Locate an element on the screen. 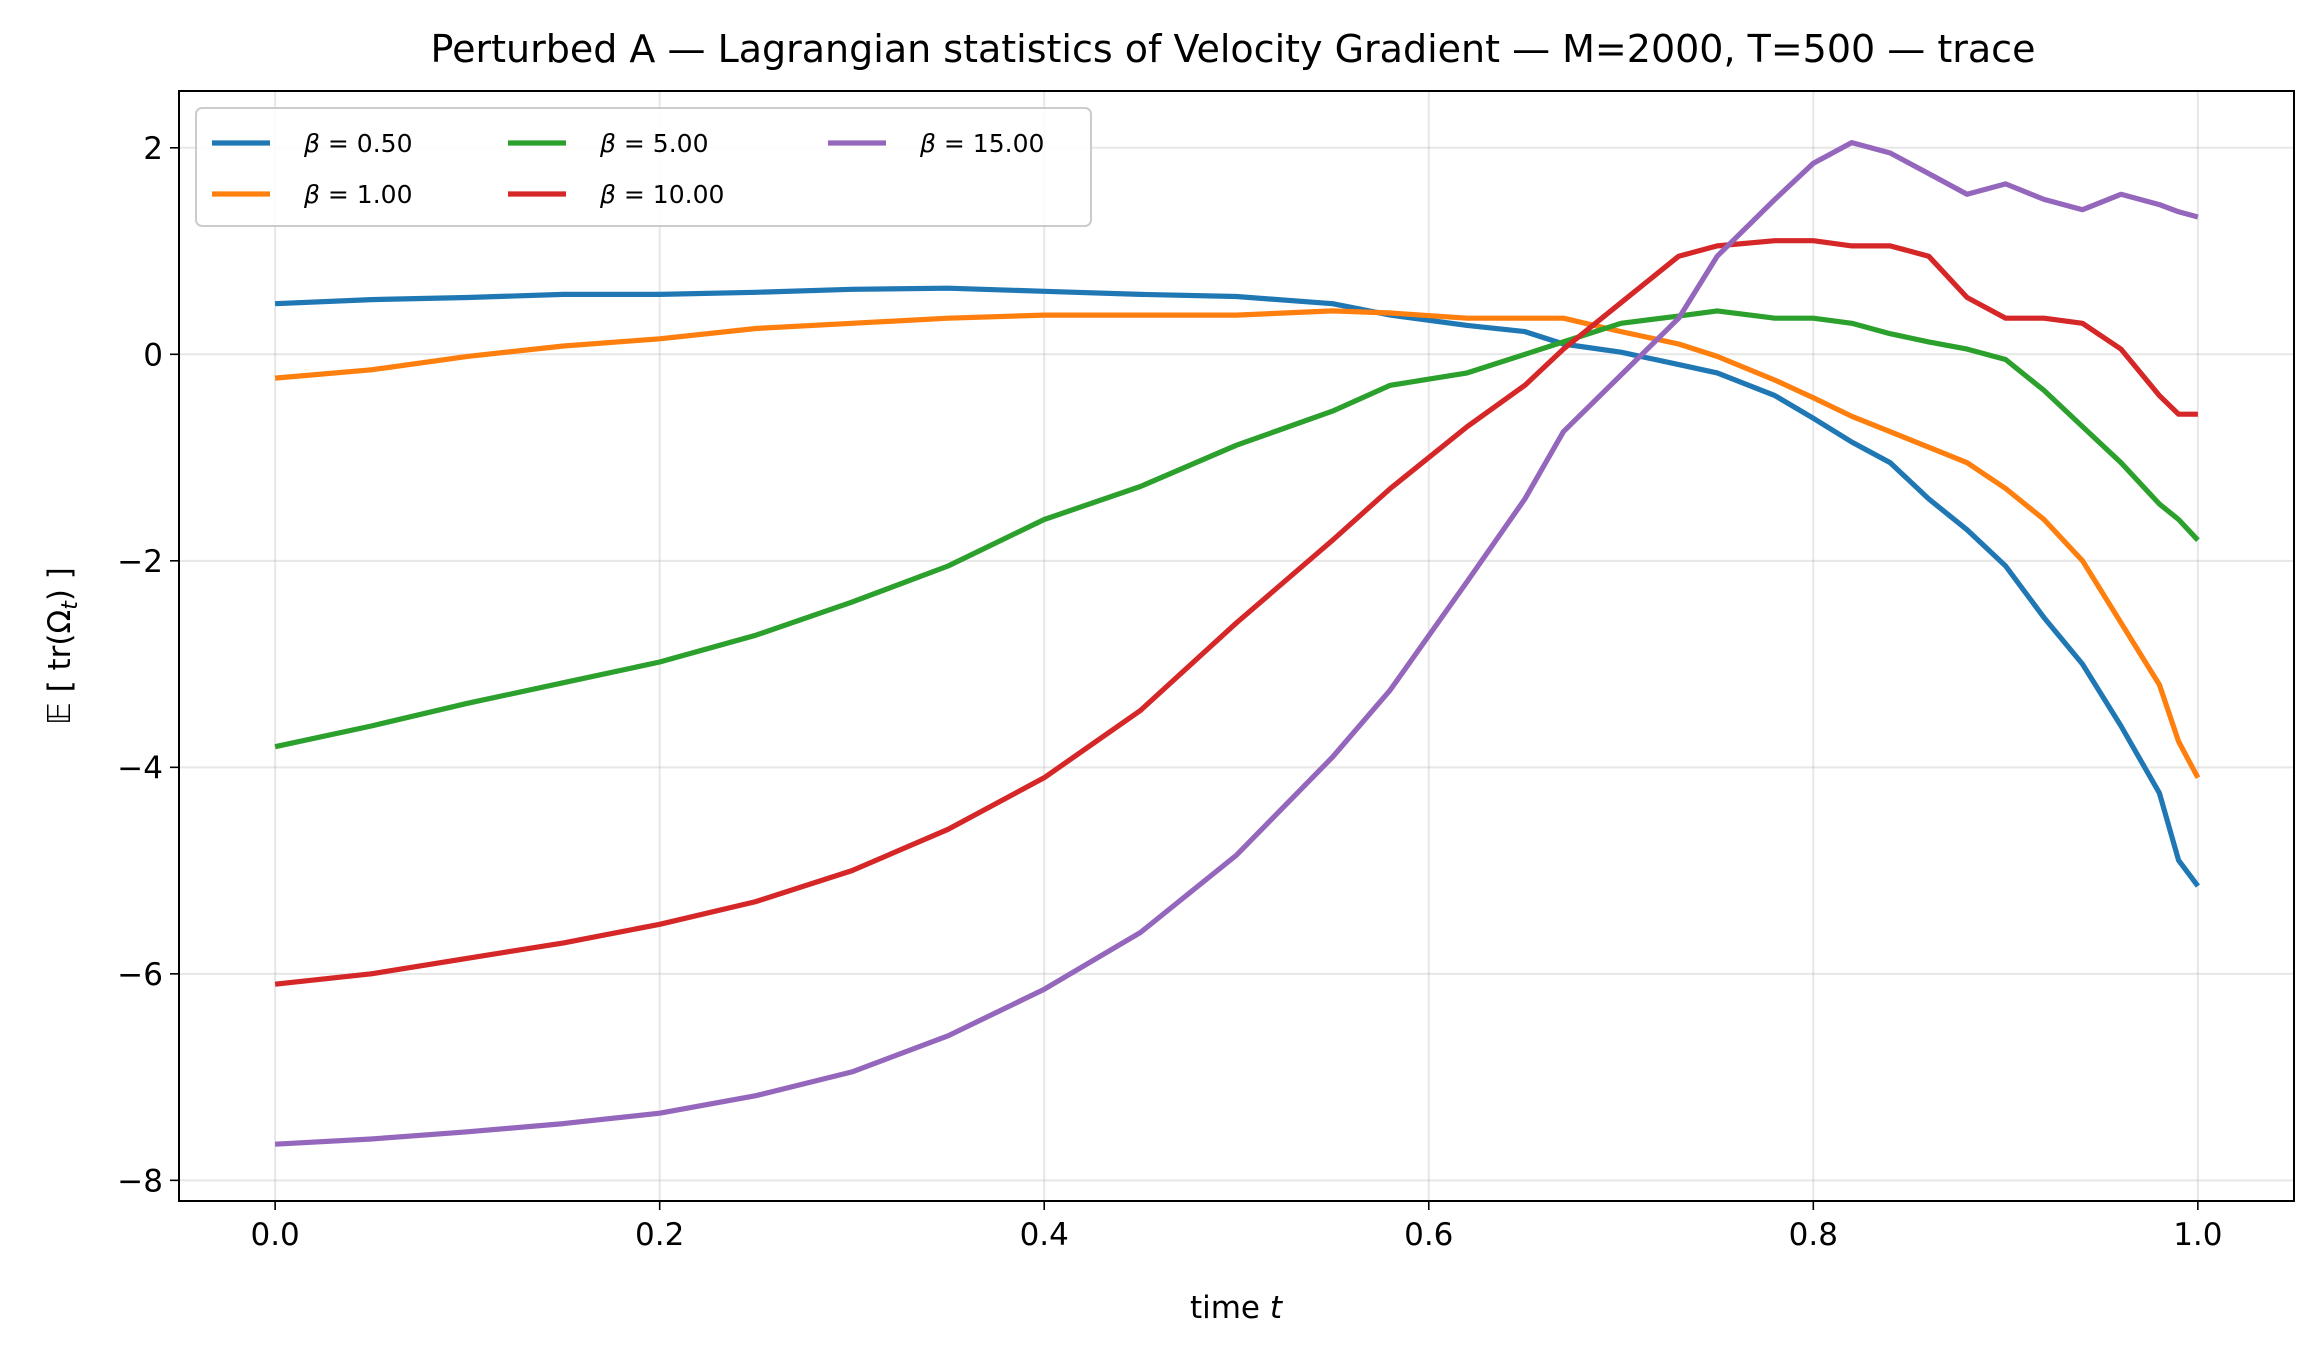  x-tick-label: 0.0 is located at coordinates (274, 1235).